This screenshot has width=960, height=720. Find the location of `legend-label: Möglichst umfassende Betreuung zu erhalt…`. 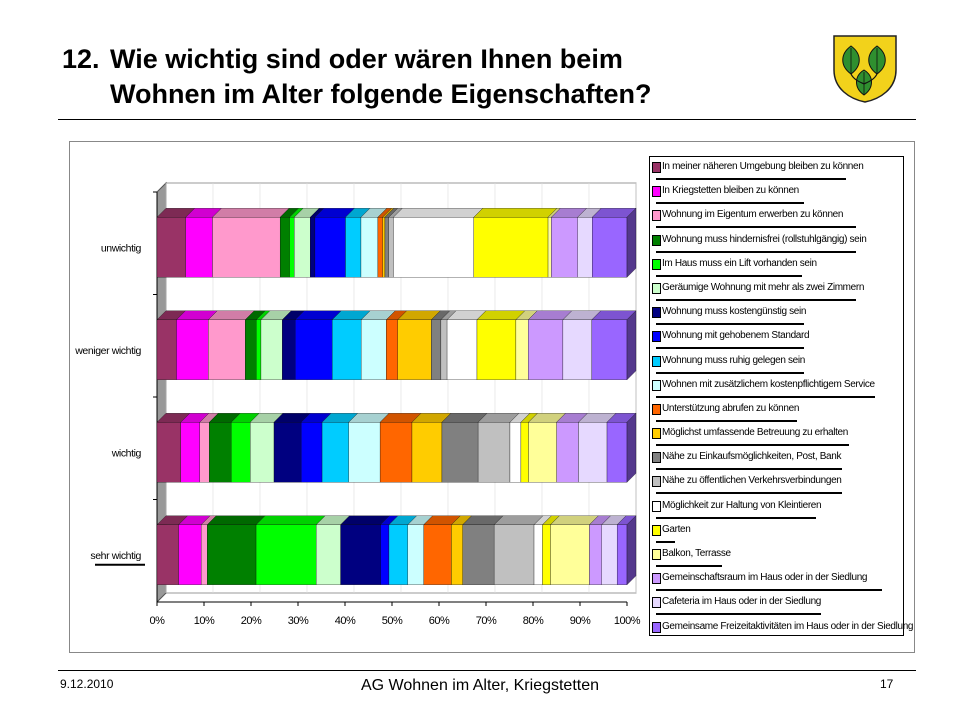

legend-label: Möglichst umfassende Betreuung zu erhalt… is located at coordinates (755, 433).